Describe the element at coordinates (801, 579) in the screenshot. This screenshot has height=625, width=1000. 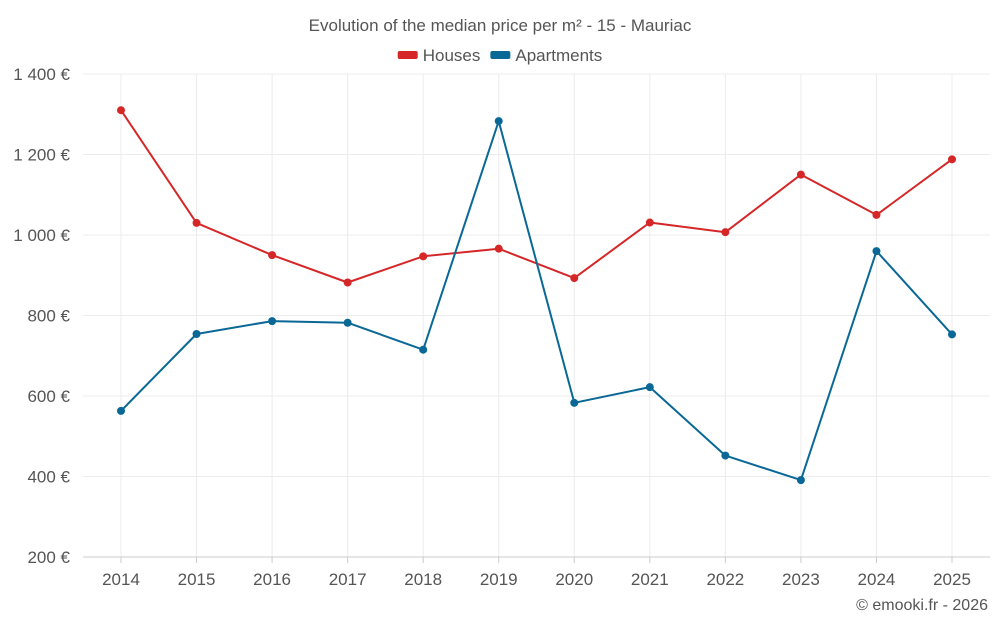
I see `x-tick-label: 2023` at that location.